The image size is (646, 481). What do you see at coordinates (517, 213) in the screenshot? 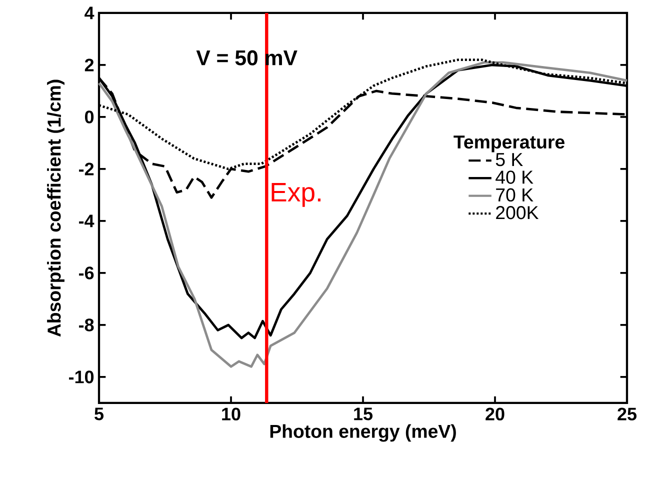
I see `legend-label: 200K` at bounding box center [517, 213].